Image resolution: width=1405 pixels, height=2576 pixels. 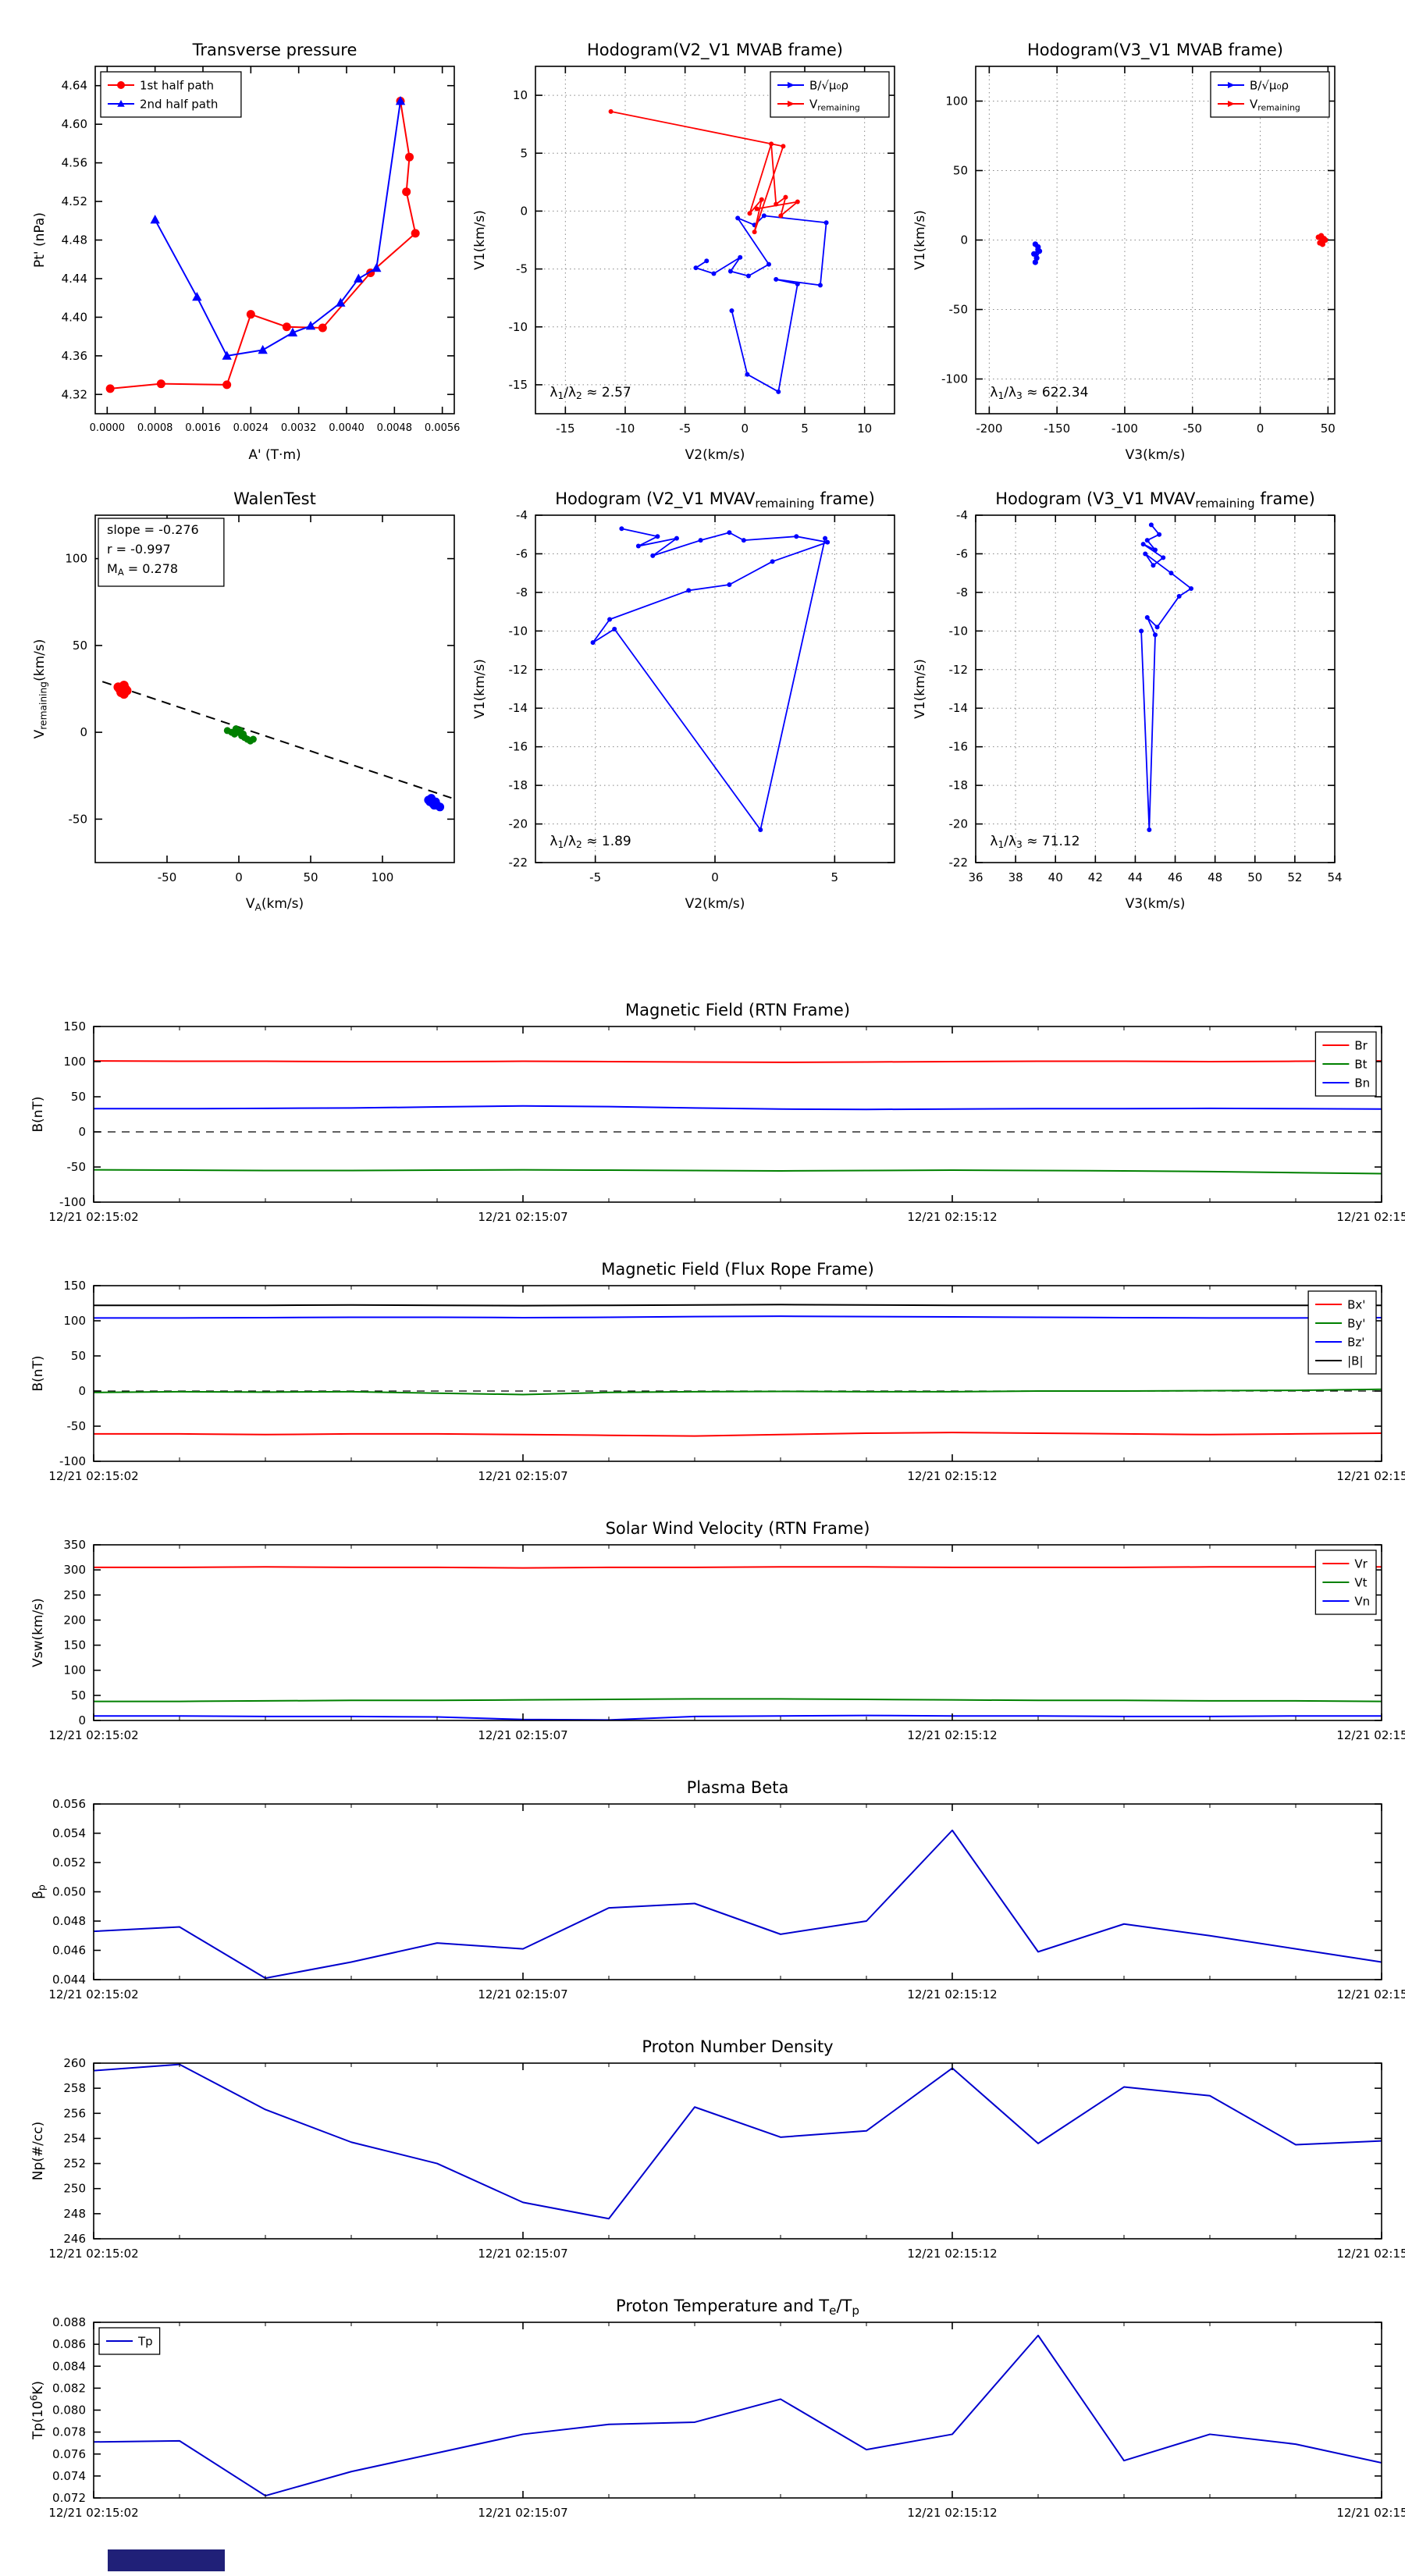 What do you see at coordinates (69, 2344) in the screenshot?
I see `y-tick-label: 0.086` at bounding box center [69, 2344].